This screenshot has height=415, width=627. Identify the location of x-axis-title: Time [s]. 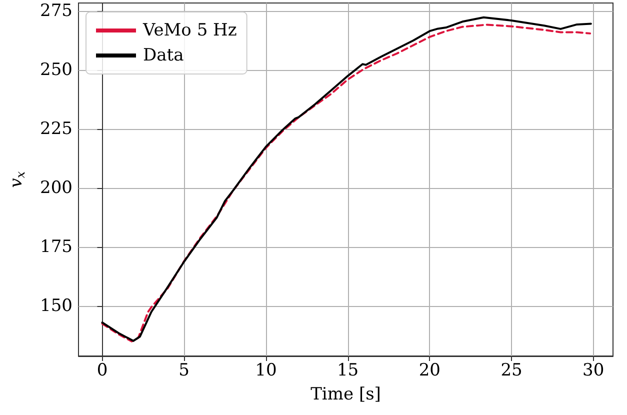
(345, 394).